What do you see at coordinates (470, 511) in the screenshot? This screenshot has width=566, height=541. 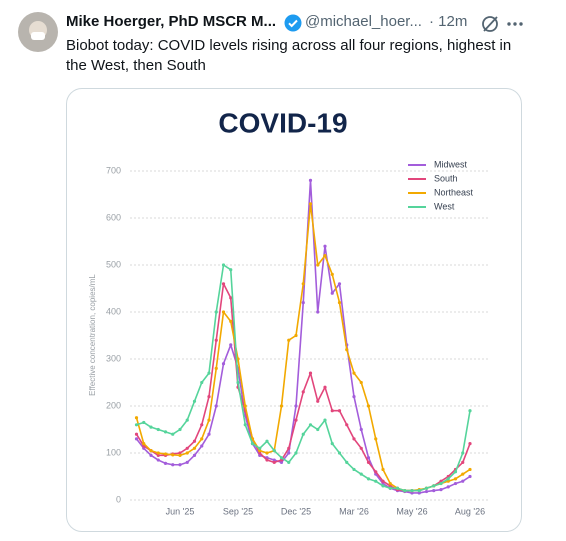 I see `x-tick-label: Aug '26` at bounding box center [470, 511].